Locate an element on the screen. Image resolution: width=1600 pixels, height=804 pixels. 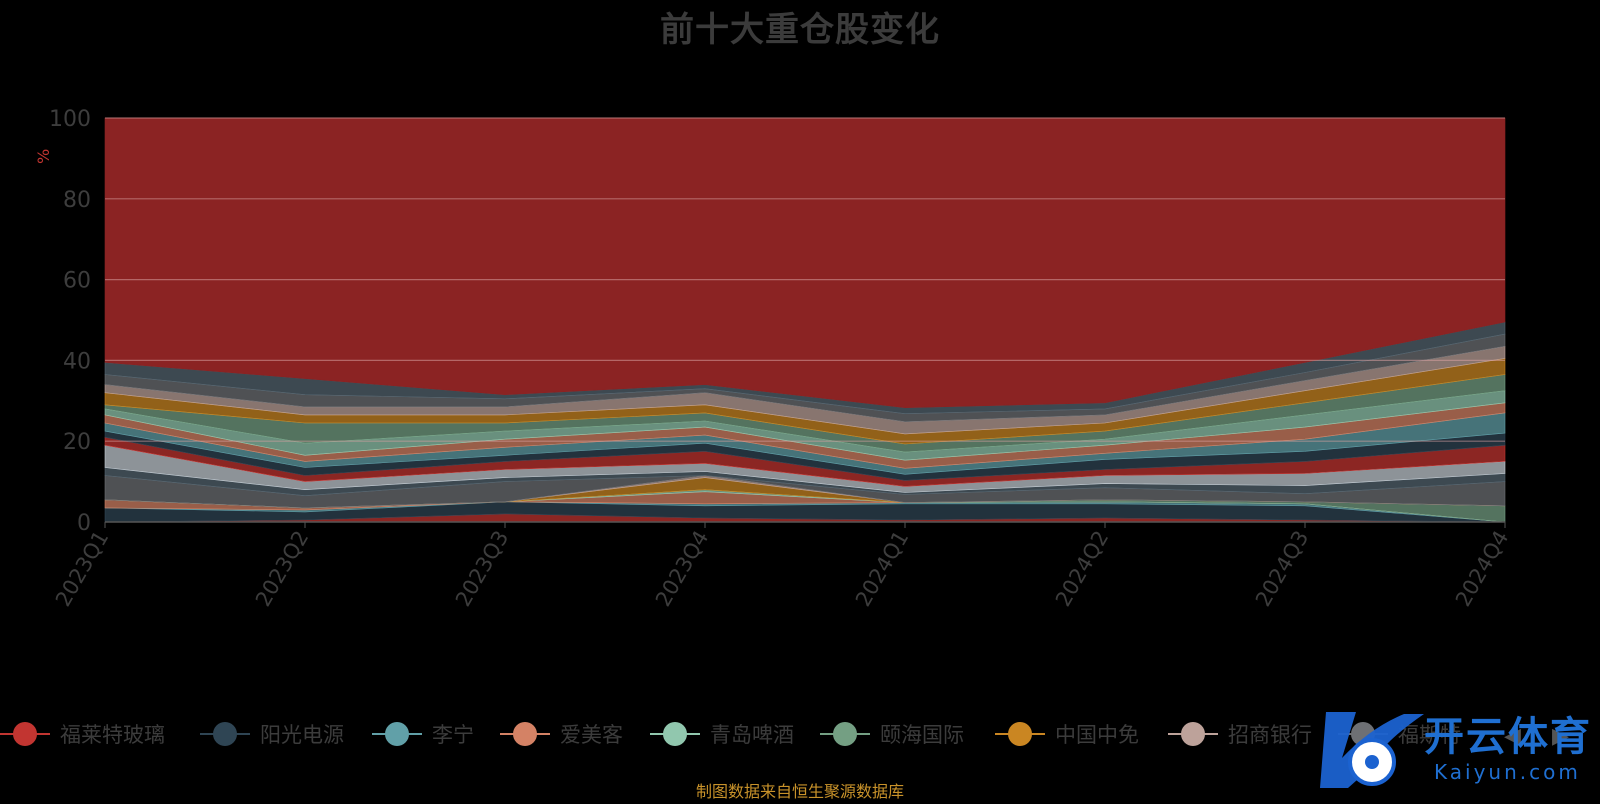
x-tick-label: 2024Q3 is located at coordinates (1282, 569).